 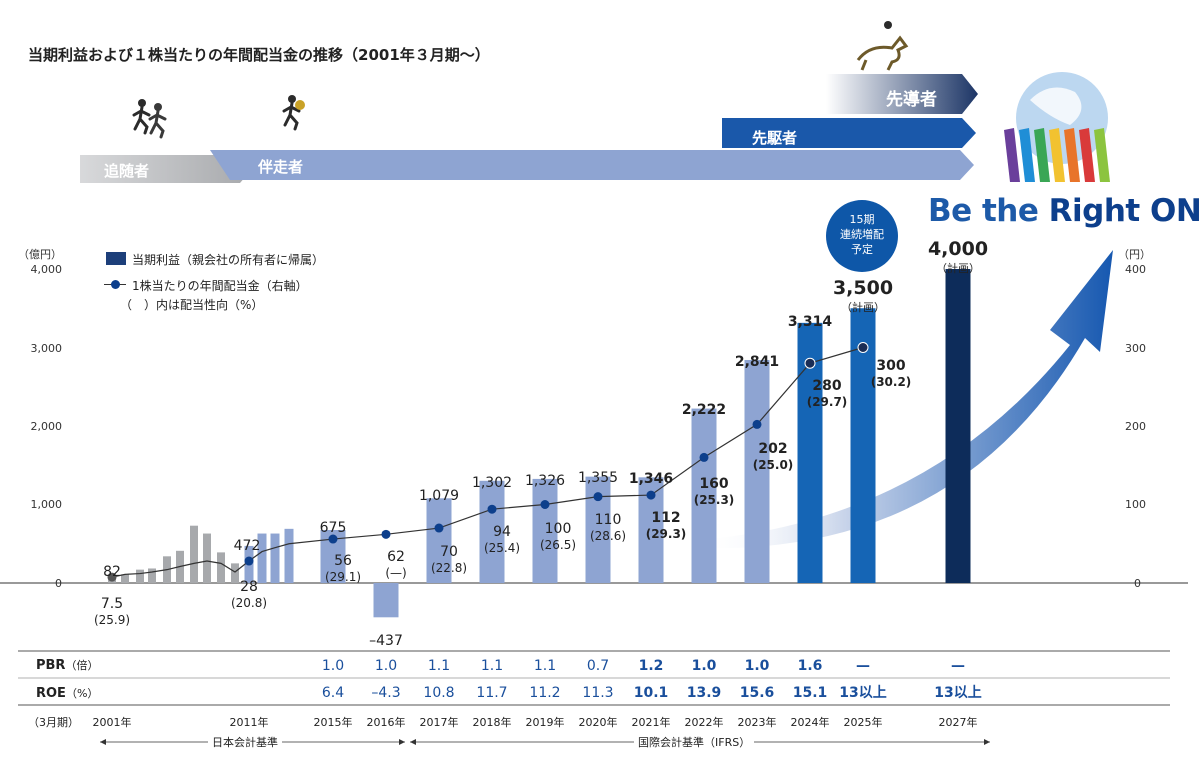 I want to click on brand-logo-part1: Be the, so click(x=988, y=211).